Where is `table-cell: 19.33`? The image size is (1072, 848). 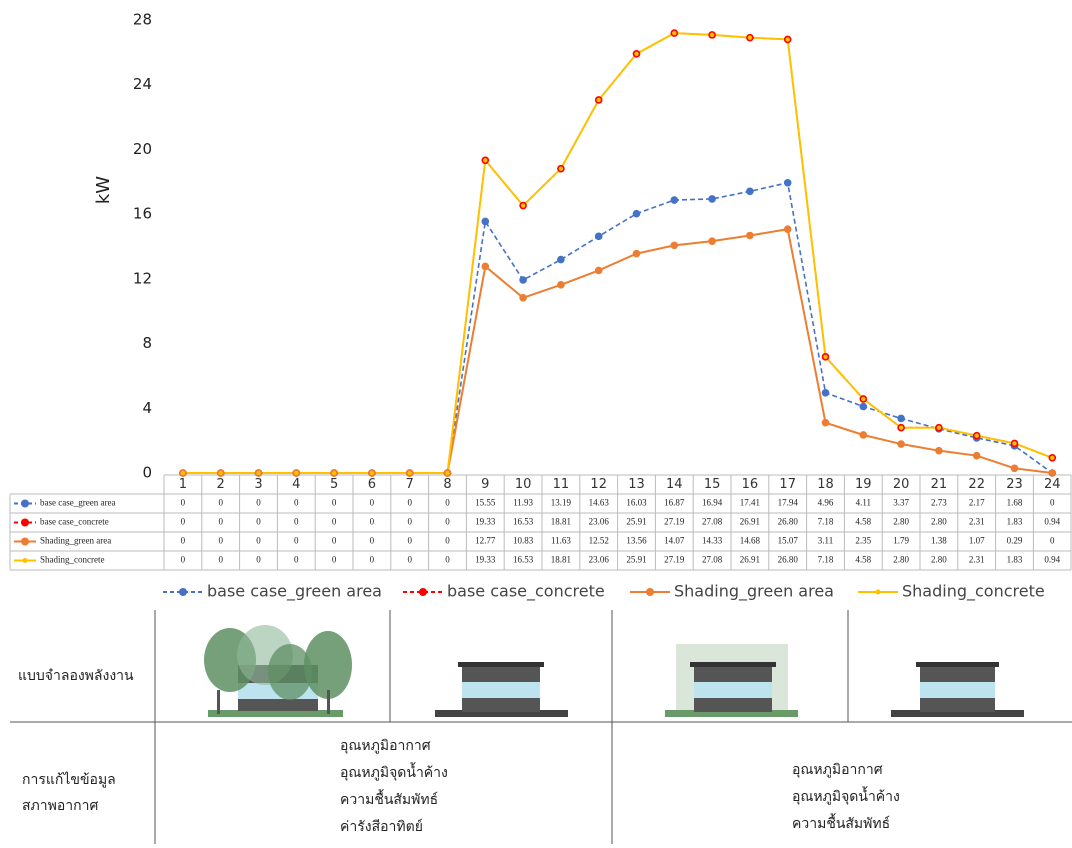
table-cell: 19.33 is located at coordinates (485, 560).